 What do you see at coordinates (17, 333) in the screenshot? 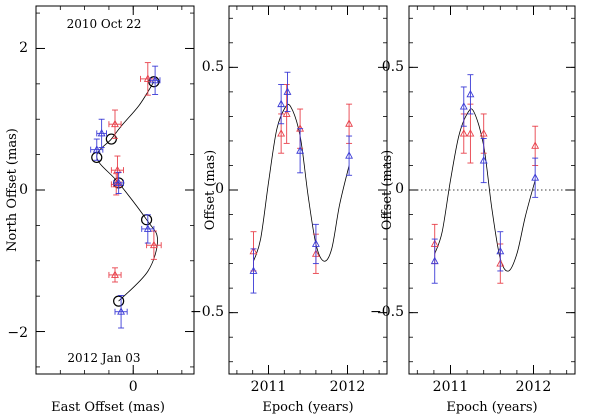
I see `y-tick-label: −2` at bounding box center [17, 333].